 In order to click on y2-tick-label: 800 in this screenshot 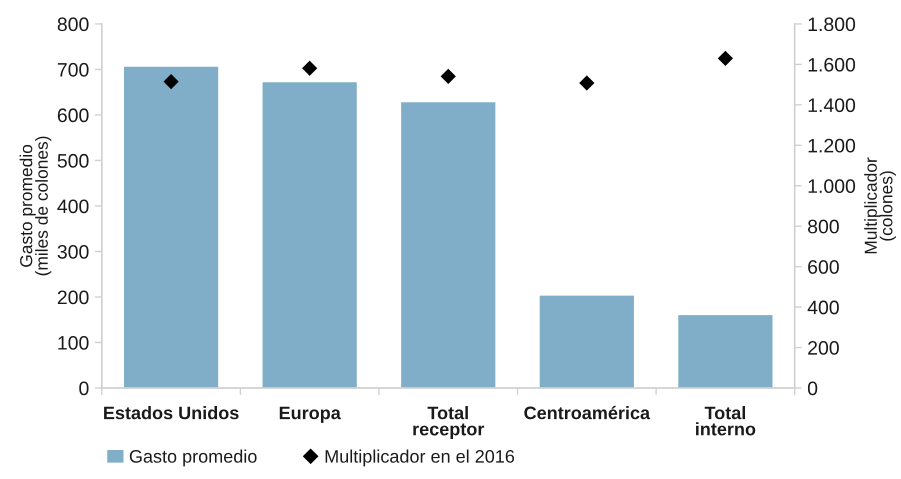, I will do `click(823, 227)`.